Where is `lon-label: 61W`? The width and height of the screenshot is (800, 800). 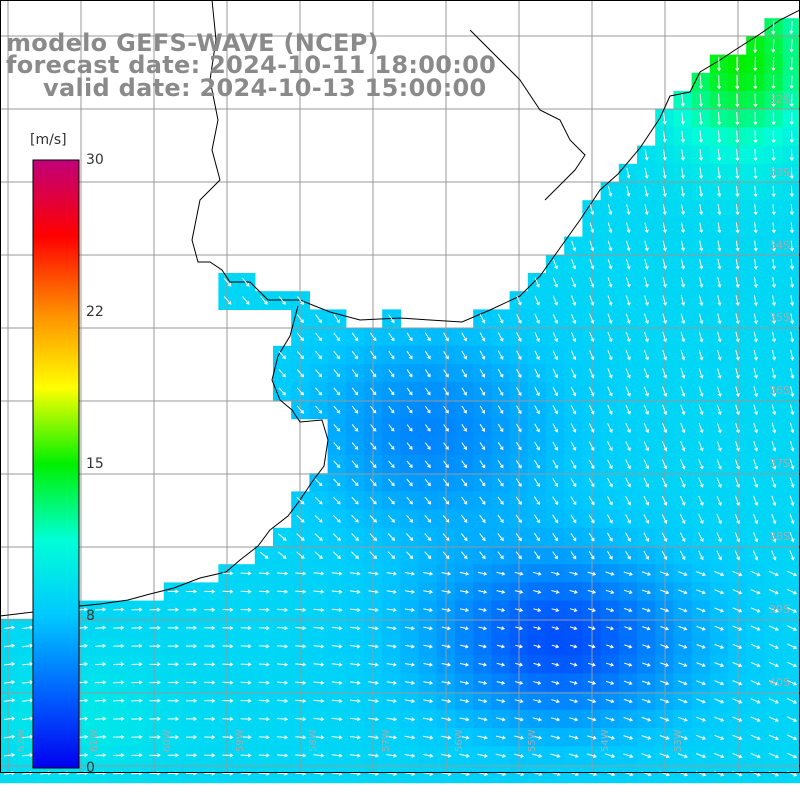 lon-label: 61W is located at coordinates (94, 740).